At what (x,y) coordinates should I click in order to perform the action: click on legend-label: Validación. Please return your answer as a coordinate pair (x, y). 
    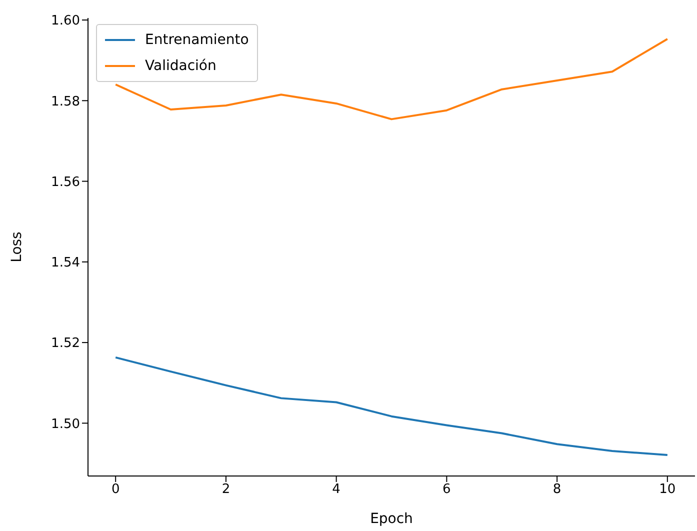
    Looking at the image, I should click on (180, 66).